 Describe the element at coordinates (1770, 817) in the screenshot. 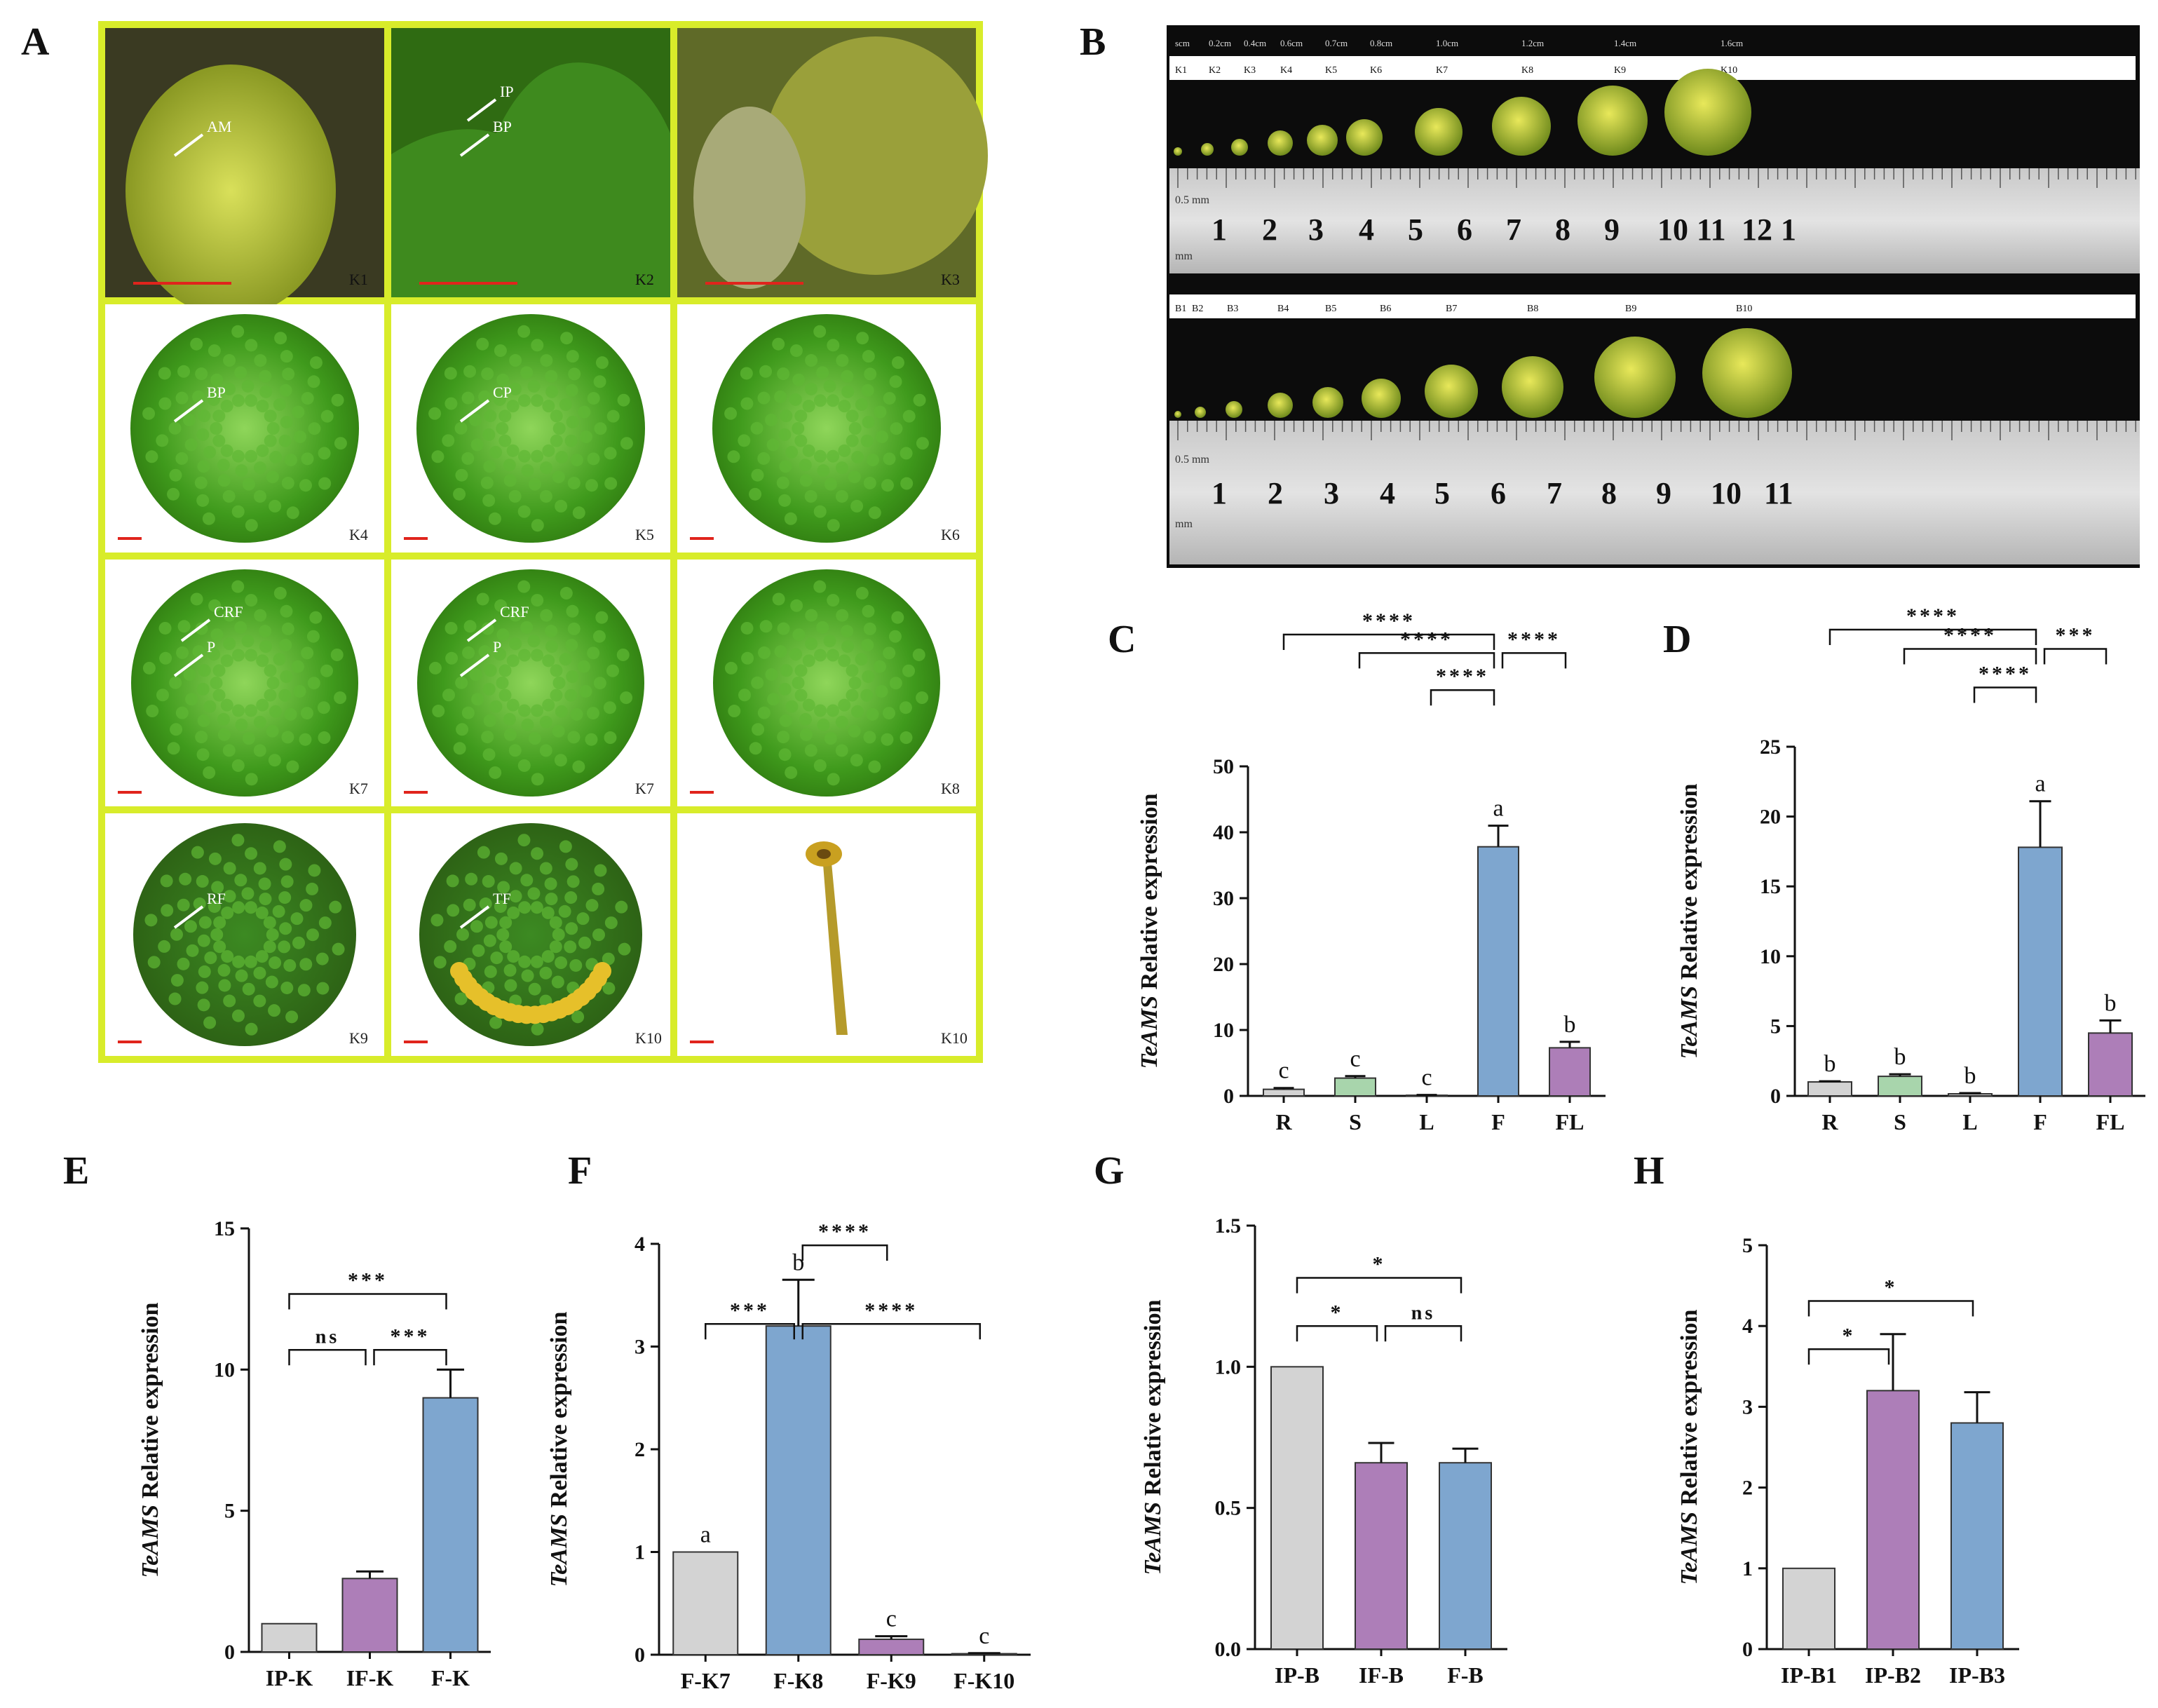

I see `y-tick-label: 20` at that location.